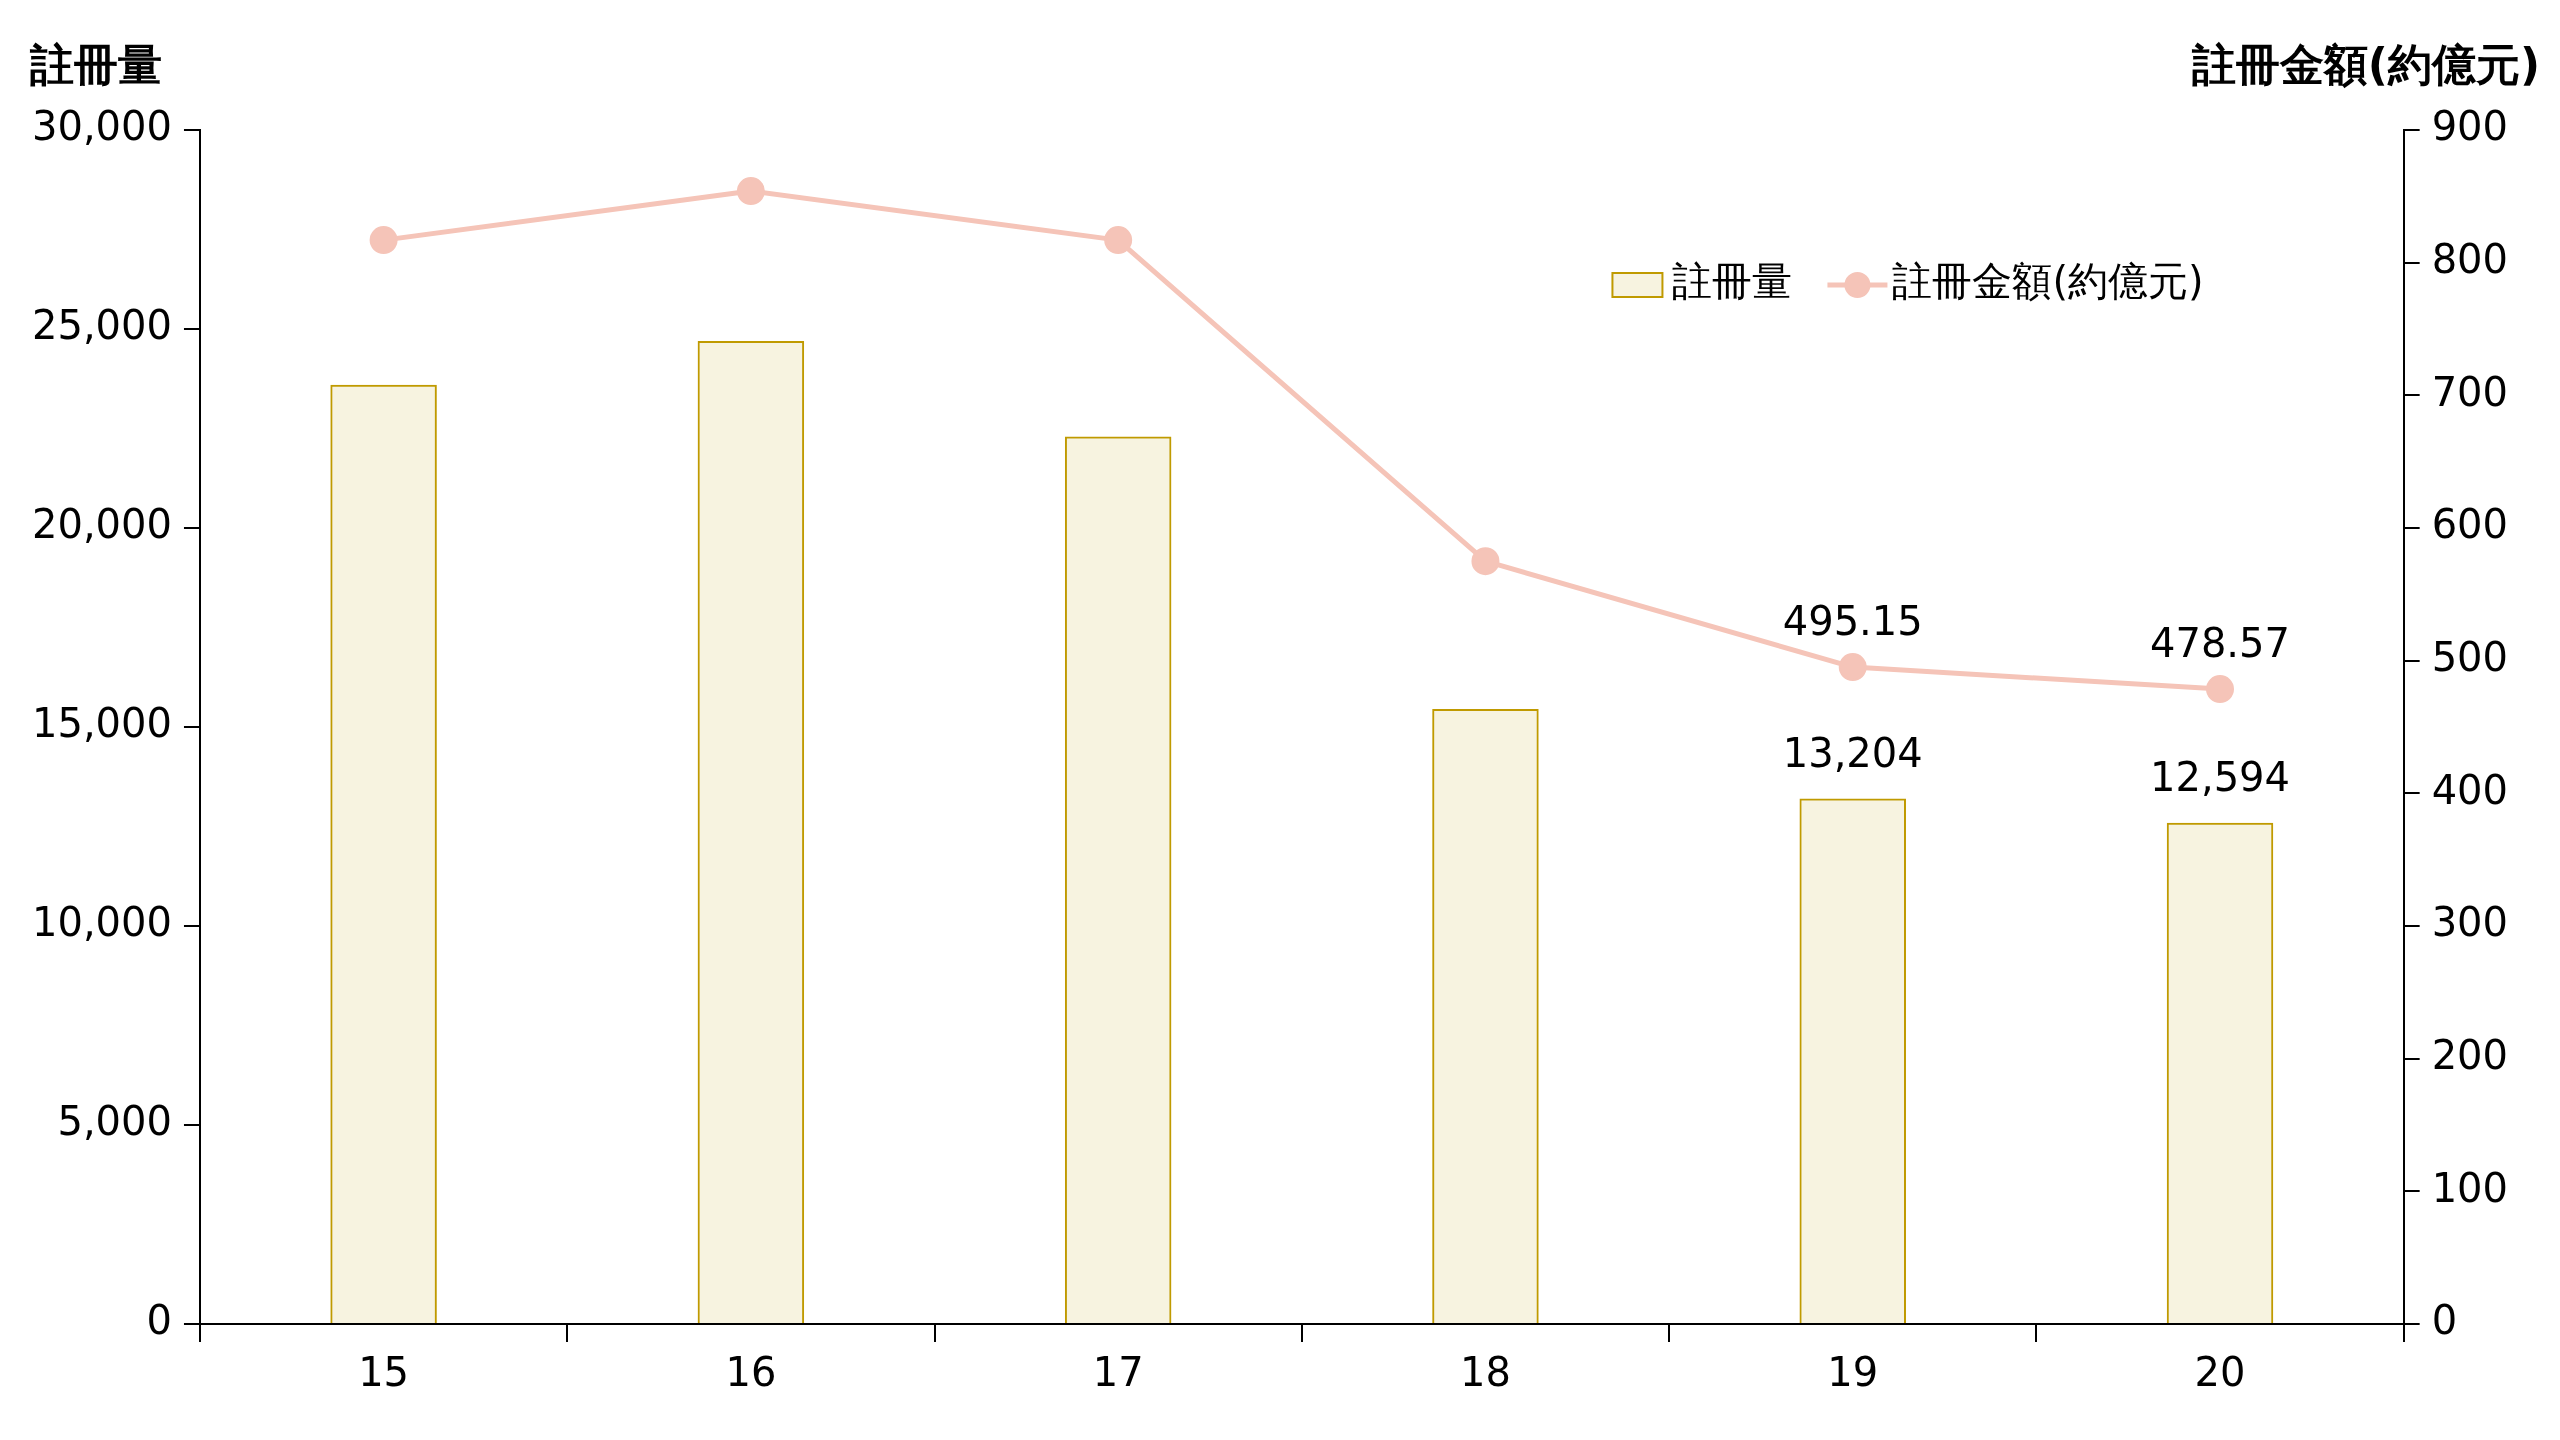  Describe the element at coordinates (101, 126) in the screenshot. I see `y-tick-label: 30,000` at that location.